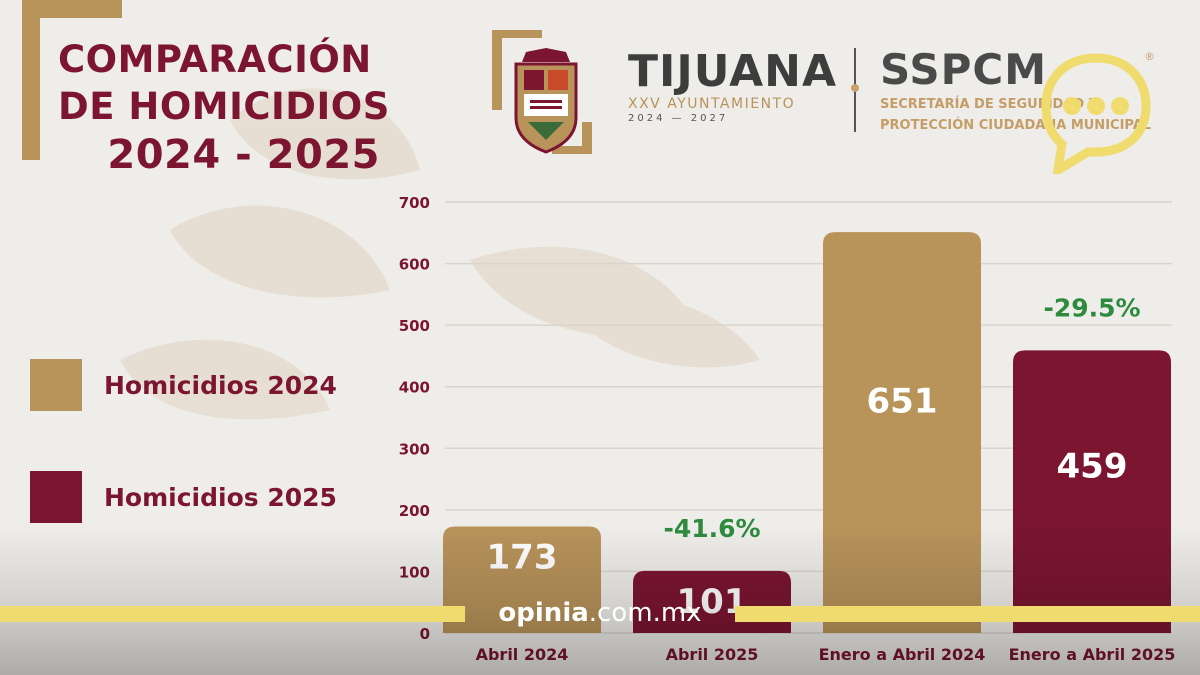  Describe the element at coordinates (1016, 125) in the screenshot. I see `agency-name-line-2: PROTECCIÓN CIUDADANA MUNICIPAL` at that location.